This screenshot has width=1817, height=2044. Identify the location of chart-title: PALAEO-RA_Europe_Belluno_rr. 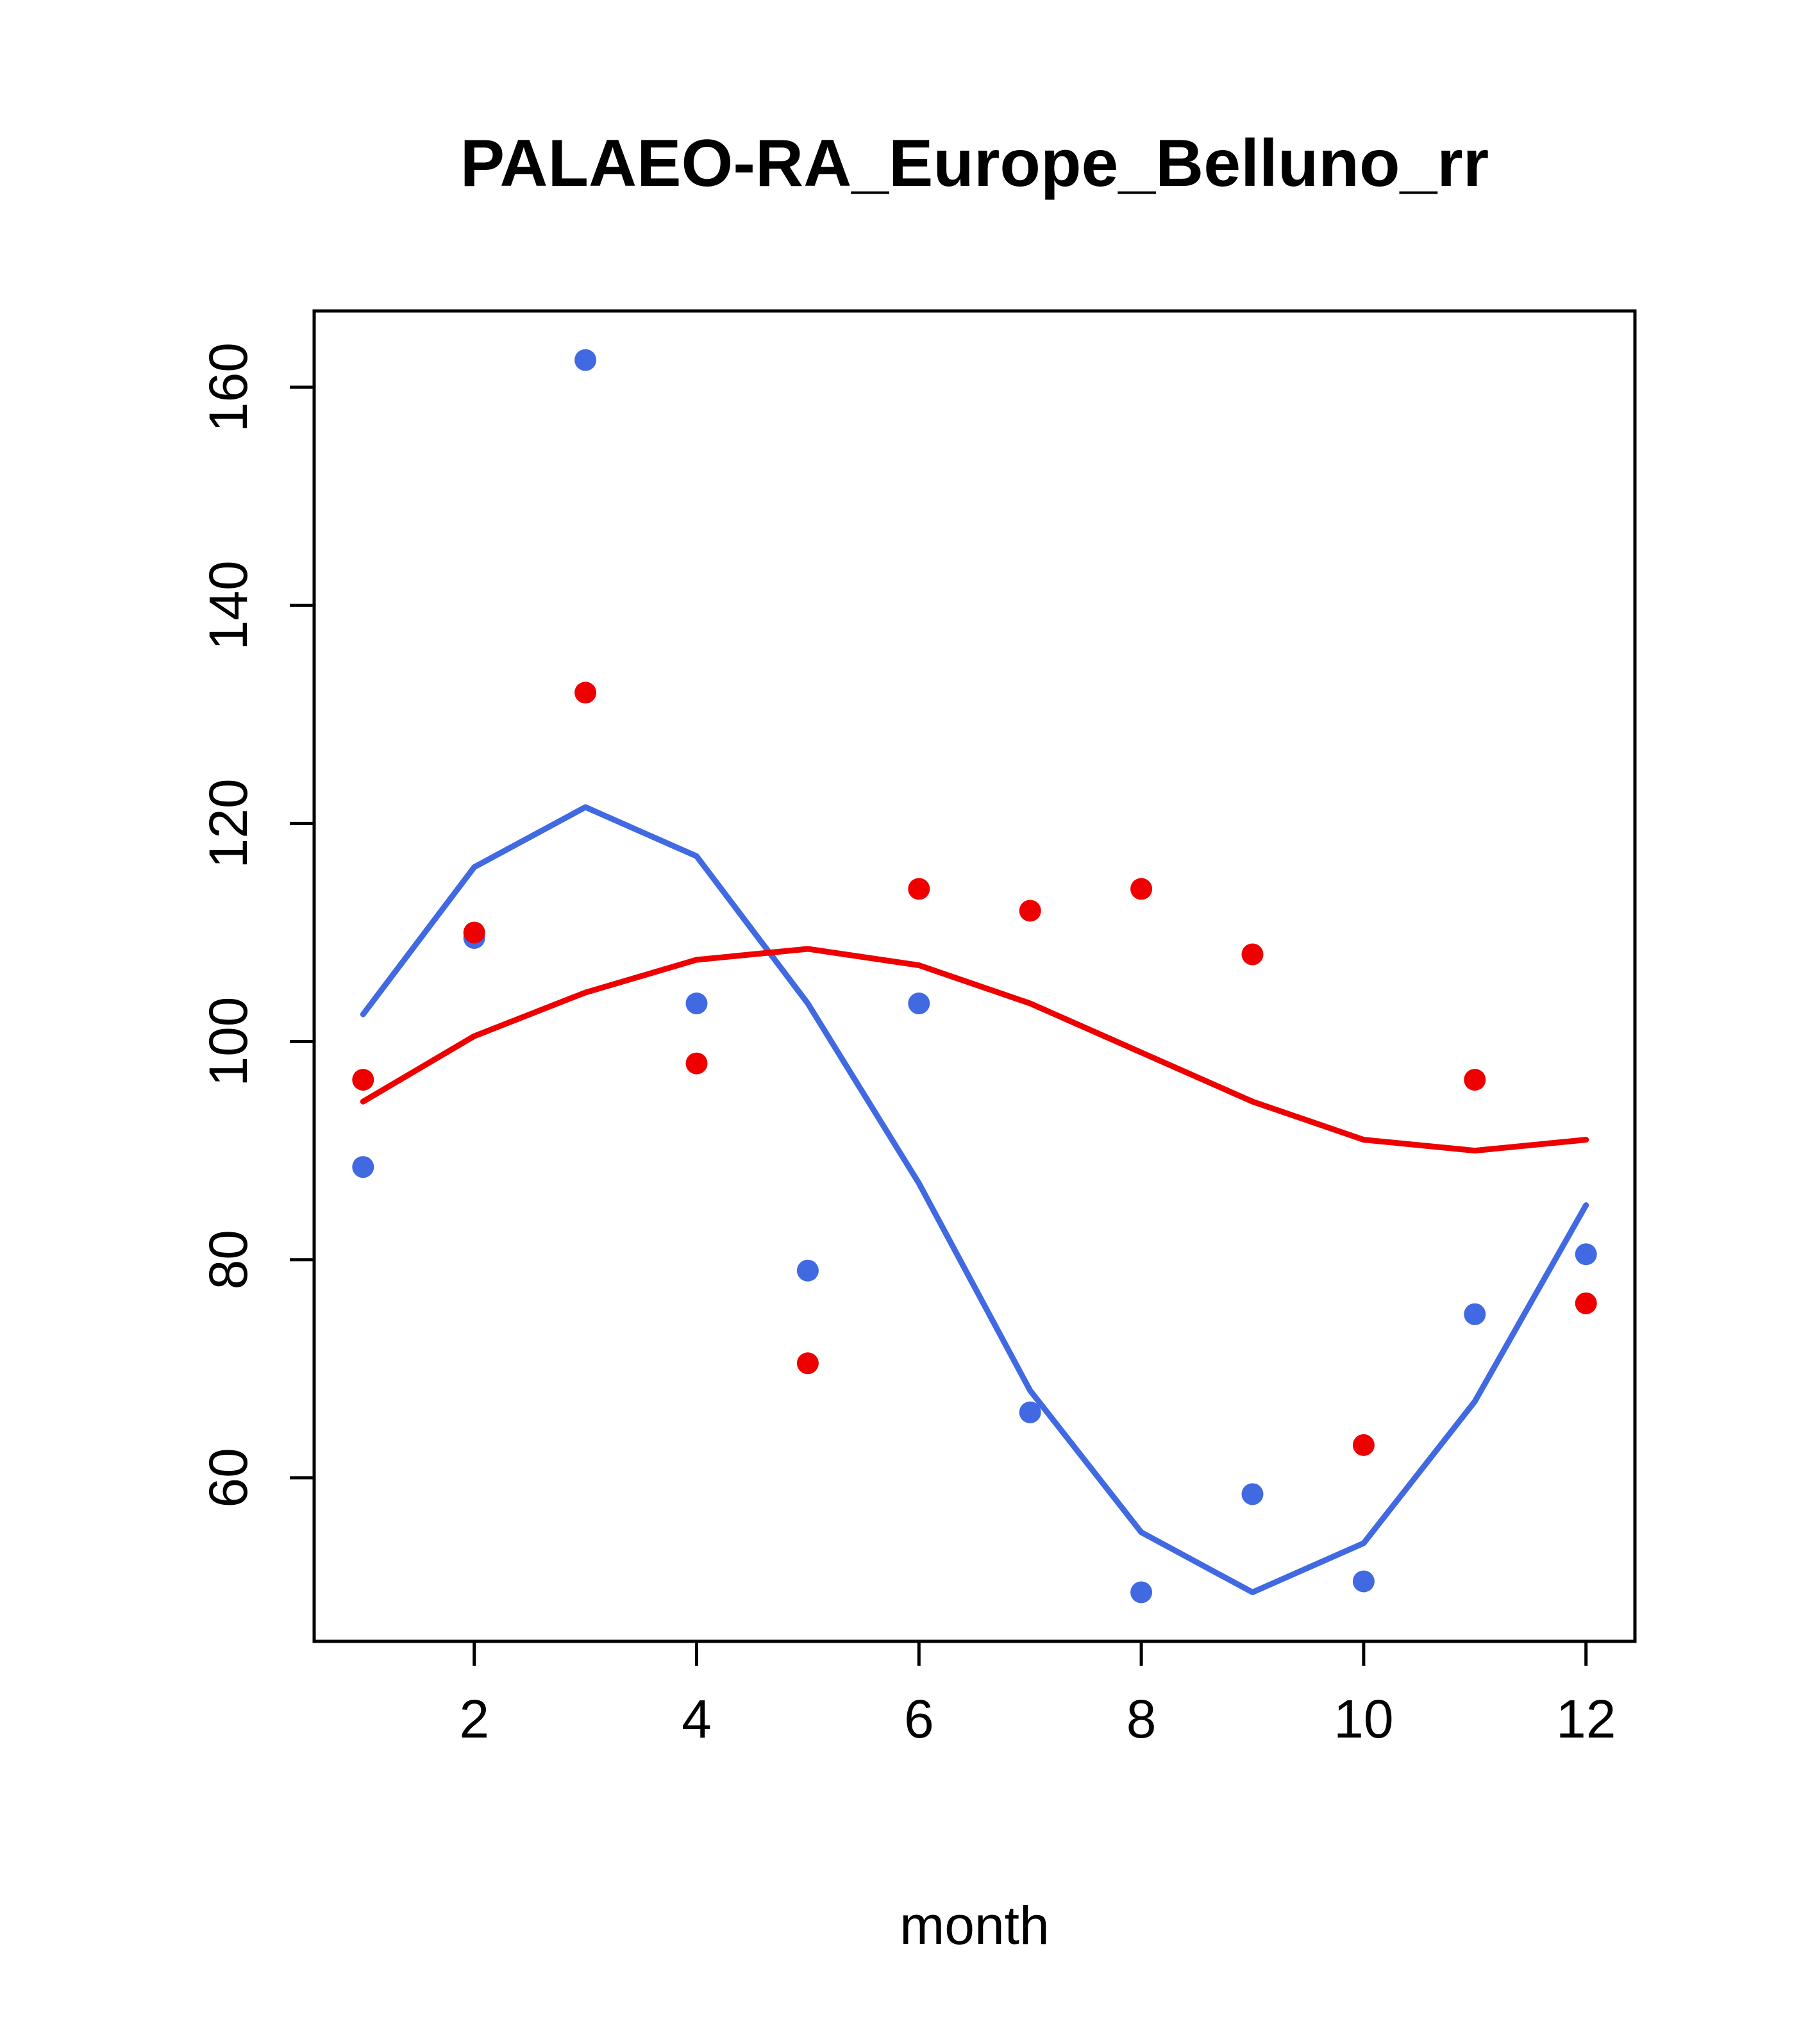
(975, 163).